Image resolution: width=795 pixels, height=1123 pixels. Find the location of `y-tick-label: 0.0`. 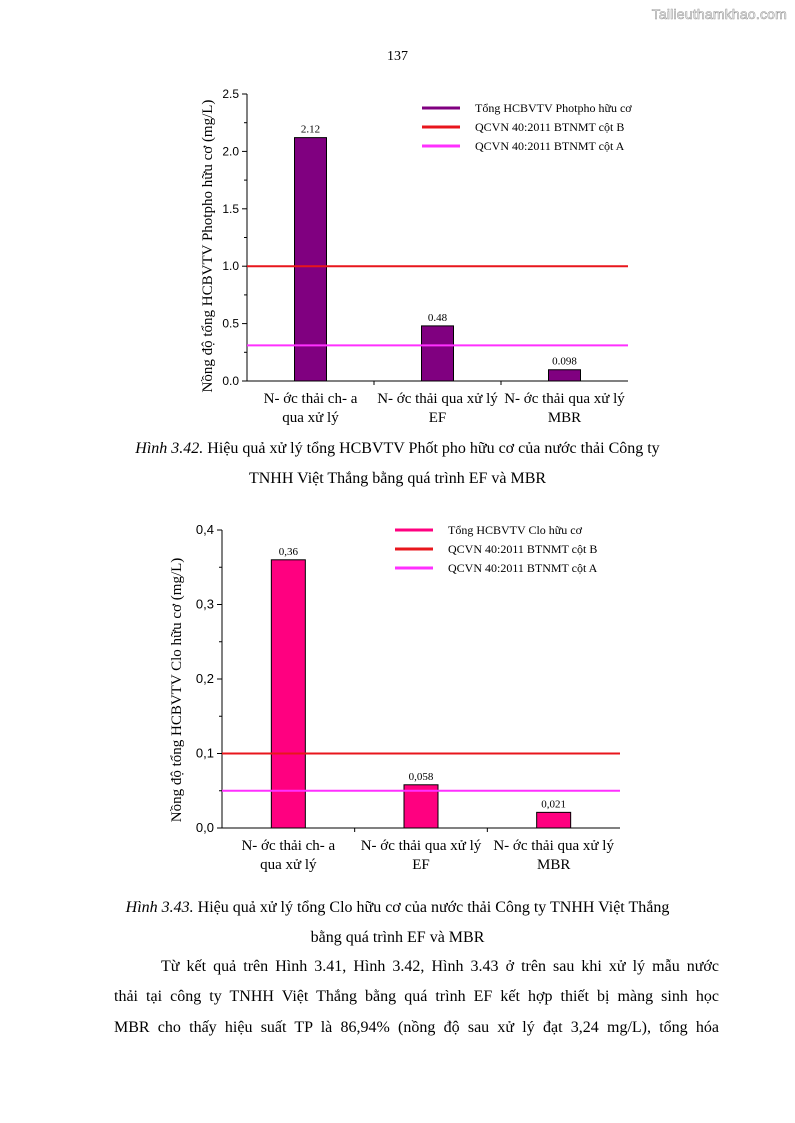

y-tick-label: 0.0 is located at coordinates (230, 381).